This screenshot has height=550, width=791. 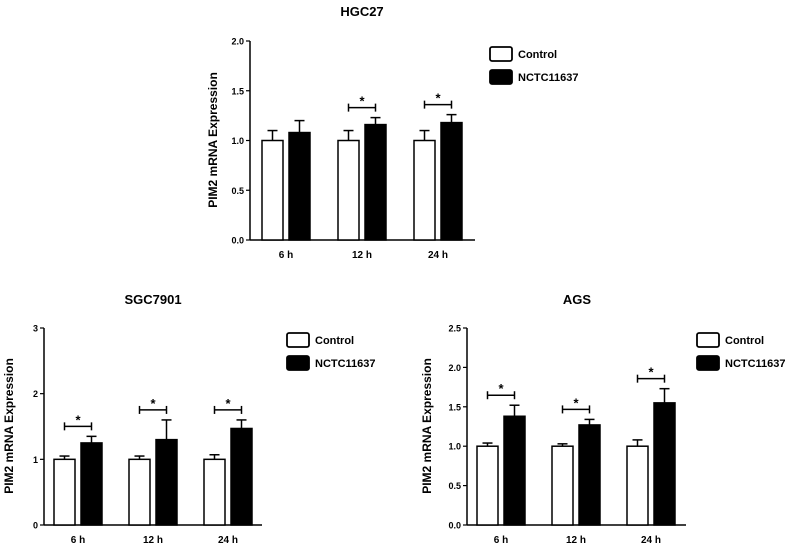 I want to click on chart-title: HGC27, so click(x=361, y=11).